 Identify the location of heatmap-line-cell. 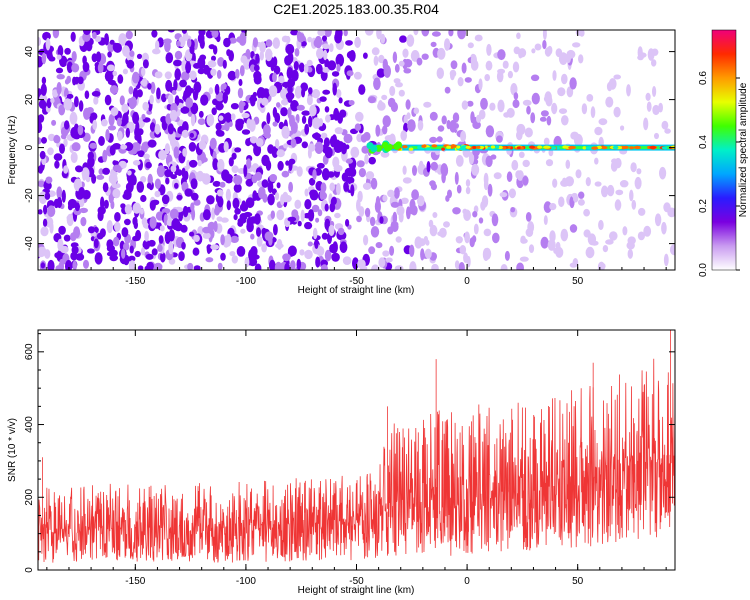
(397, 146).